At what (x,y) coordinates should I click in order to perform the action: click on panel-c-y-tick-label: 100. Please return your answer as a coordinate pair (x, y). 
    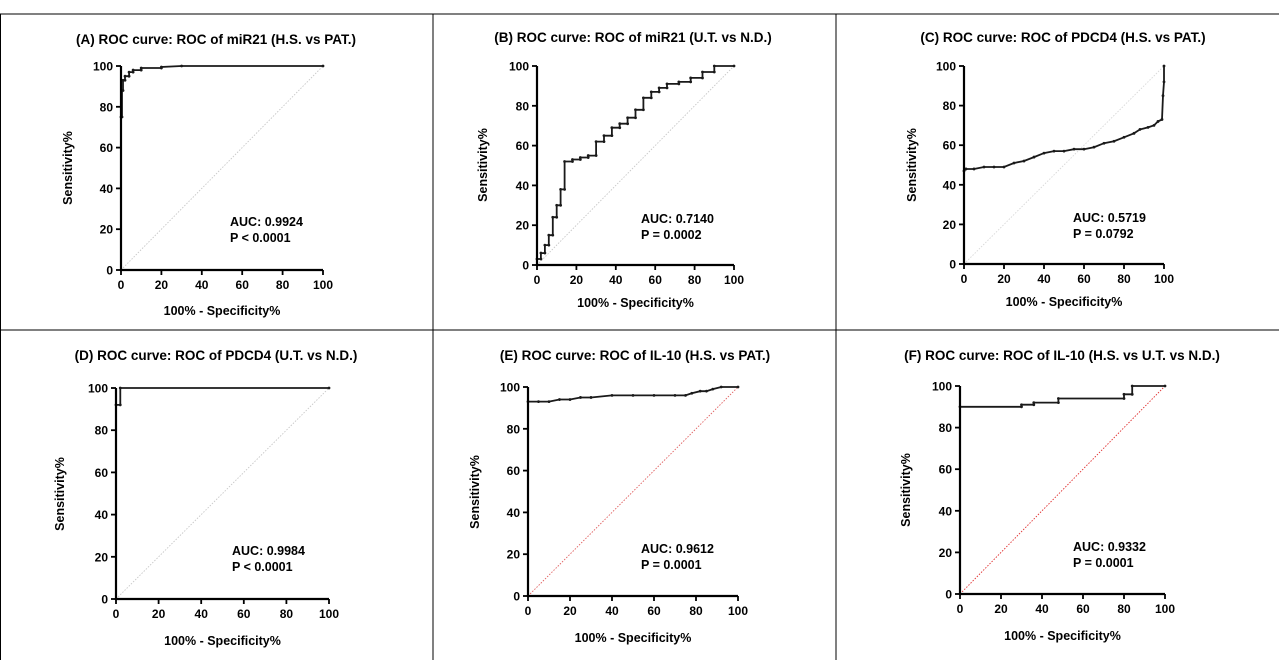
    Looking at the image, I should click on (946, 67).